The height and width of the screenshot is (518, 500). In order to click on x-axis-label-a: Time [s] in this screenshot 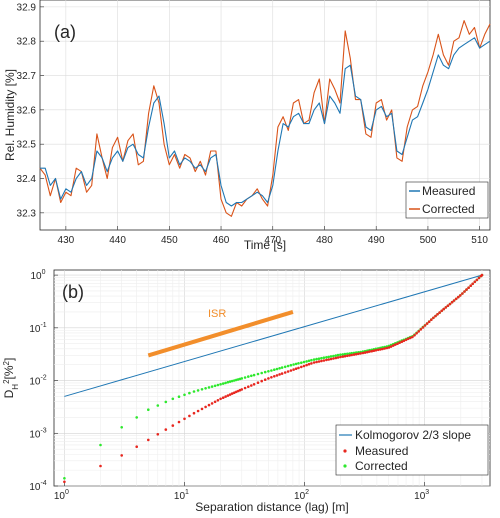, I will do `click(265, 245)`.